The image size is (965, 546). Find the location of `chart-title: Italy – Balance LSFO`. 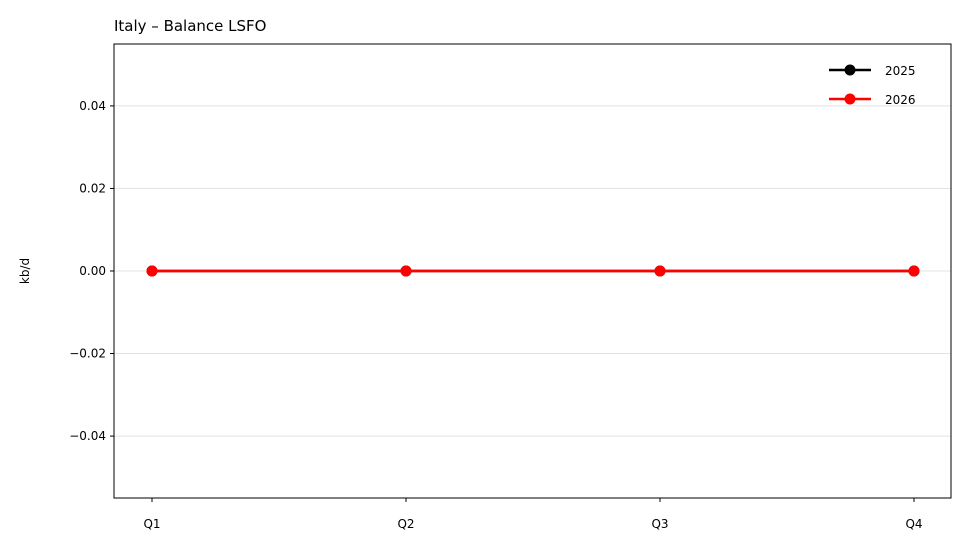

chart-title: Italy – Balance LSFO is located at coordinates (190, 26).